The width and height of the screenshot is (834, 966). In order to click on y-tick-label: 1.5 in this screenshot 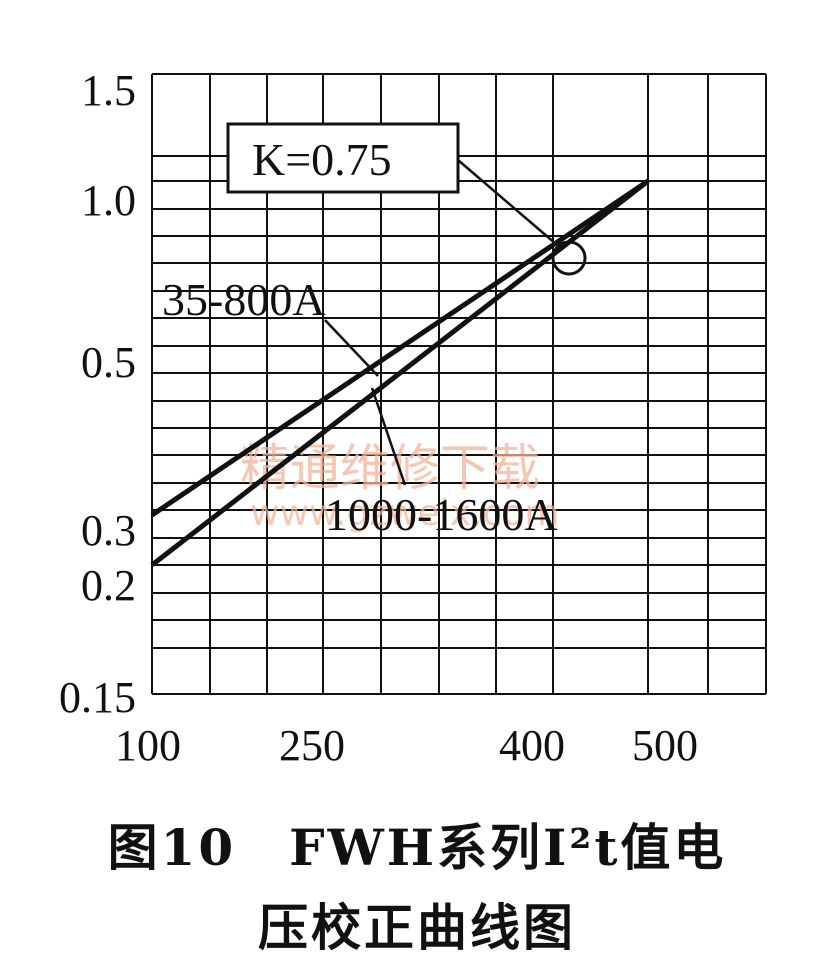, I will do `click(108, 90)`.